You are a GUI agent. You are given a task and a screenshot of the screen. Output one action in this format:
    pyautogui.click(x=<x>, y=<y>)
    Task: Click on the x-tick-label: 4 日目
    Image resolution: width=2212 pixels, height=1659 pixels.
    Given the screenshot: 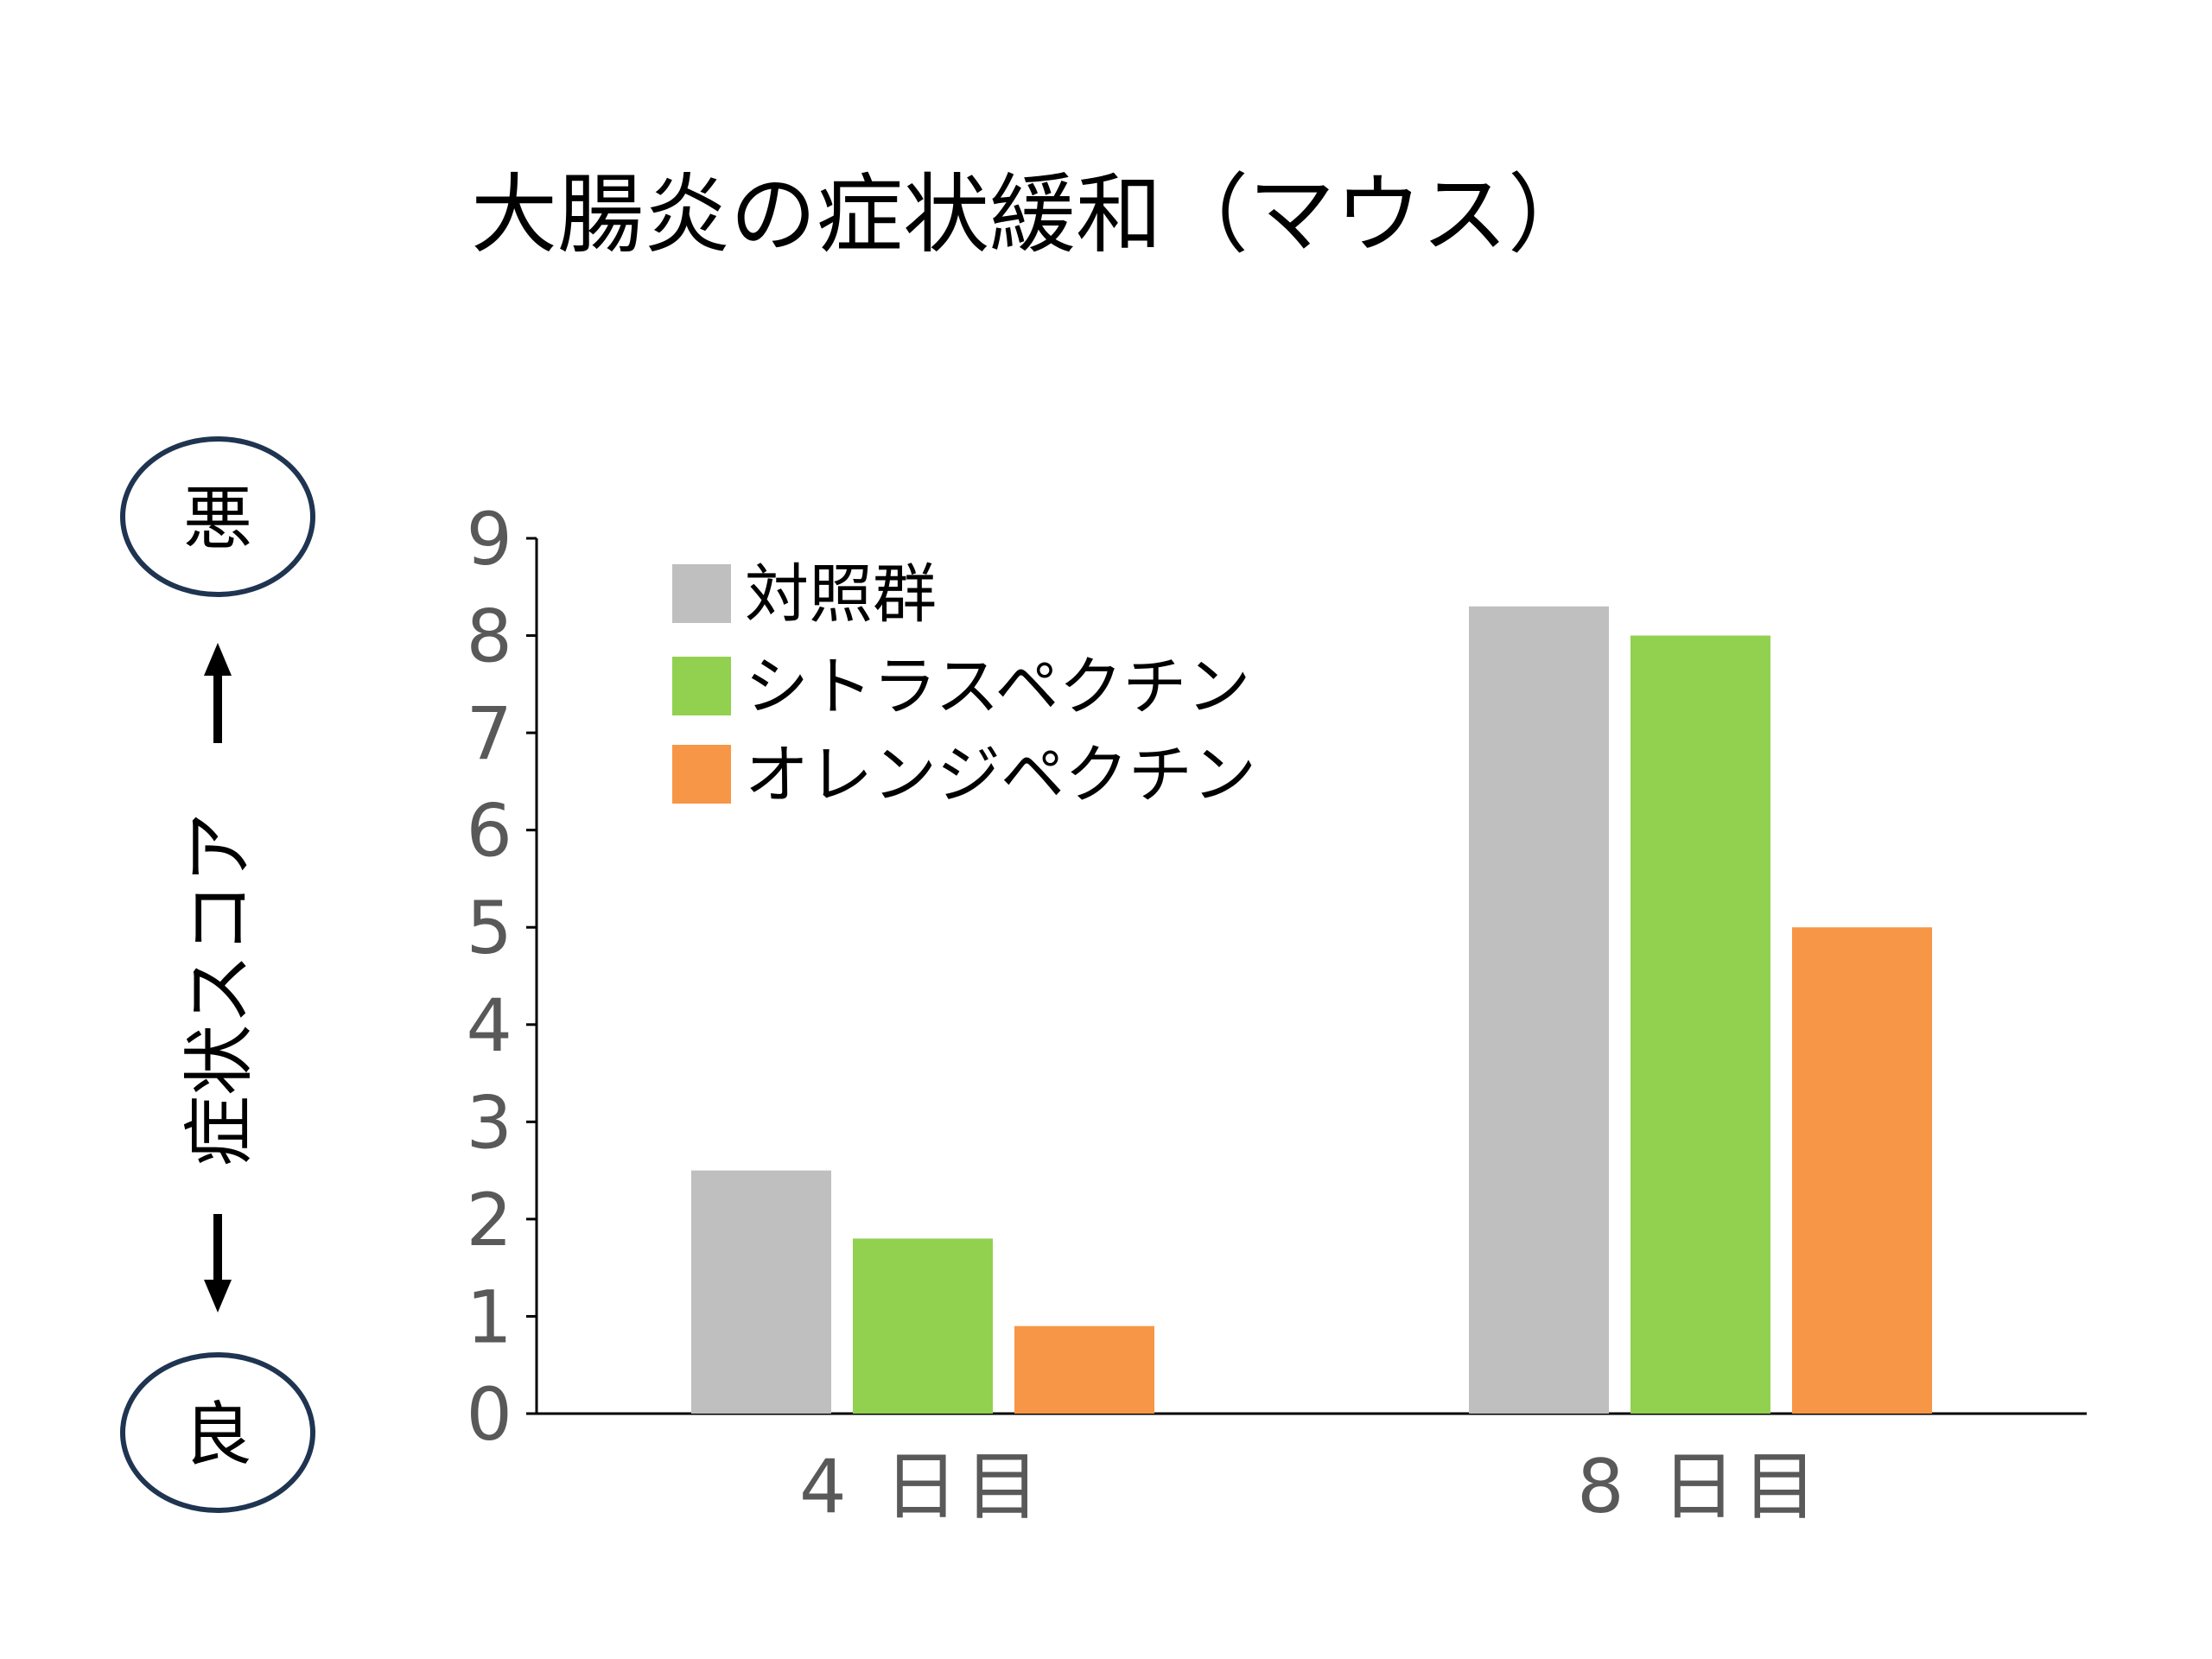 What is the action you would take?
    pyautogui.click(x=922, y=1487)
    